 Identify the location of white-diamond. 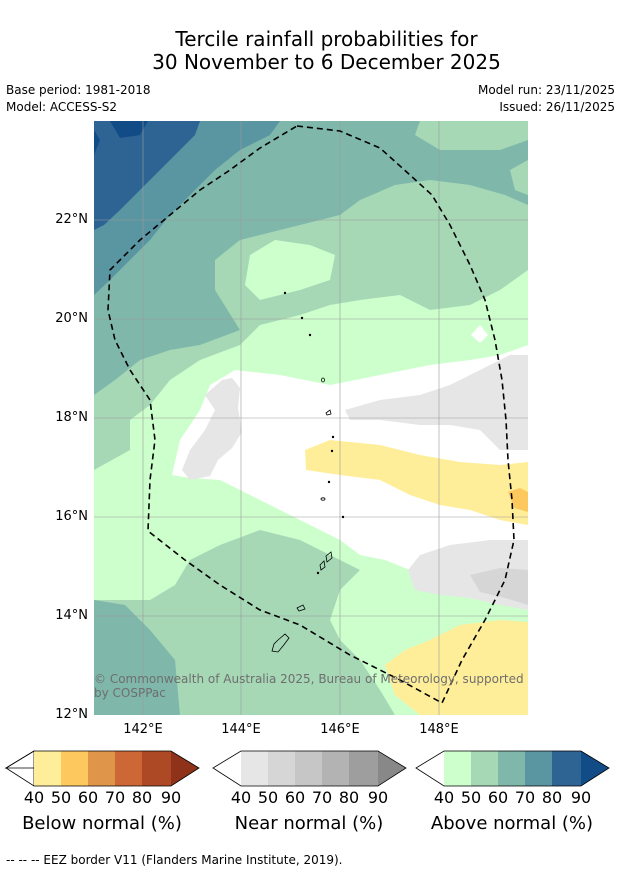
(479, 334).